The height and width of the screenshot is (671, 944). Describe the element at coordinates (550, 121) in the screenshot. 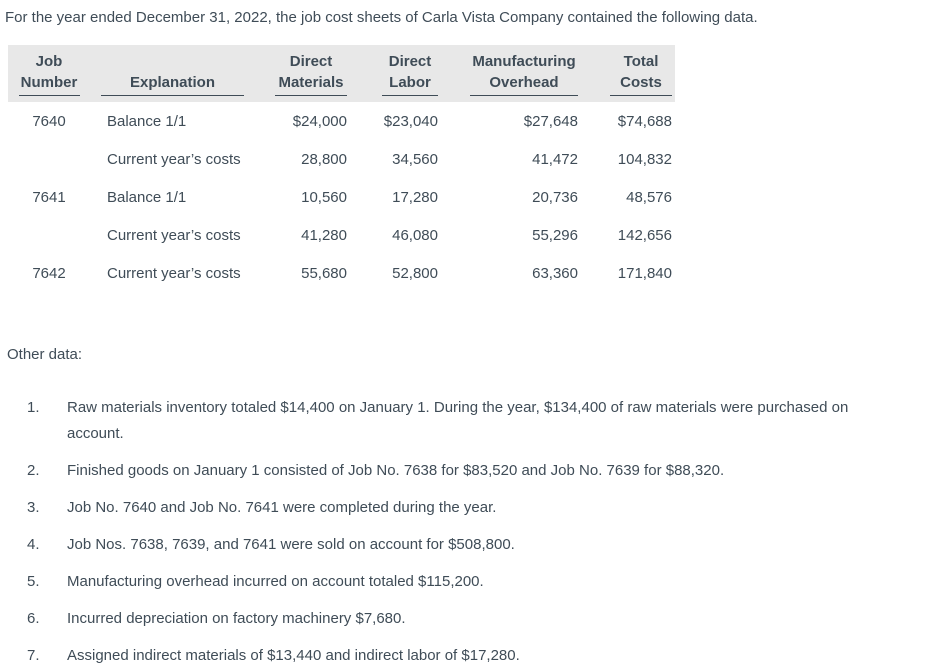

I see `cell-manufacturing-overhead: $27,648` at that location.